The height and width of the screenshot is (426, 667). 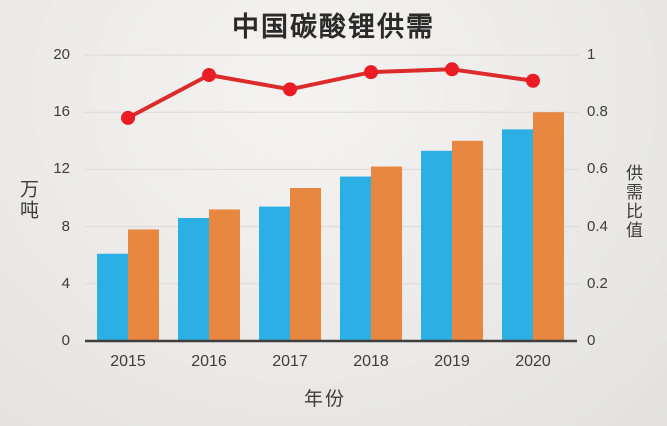 I want to click on right-axis-tick: 0.2, so click(x=597, y=283).